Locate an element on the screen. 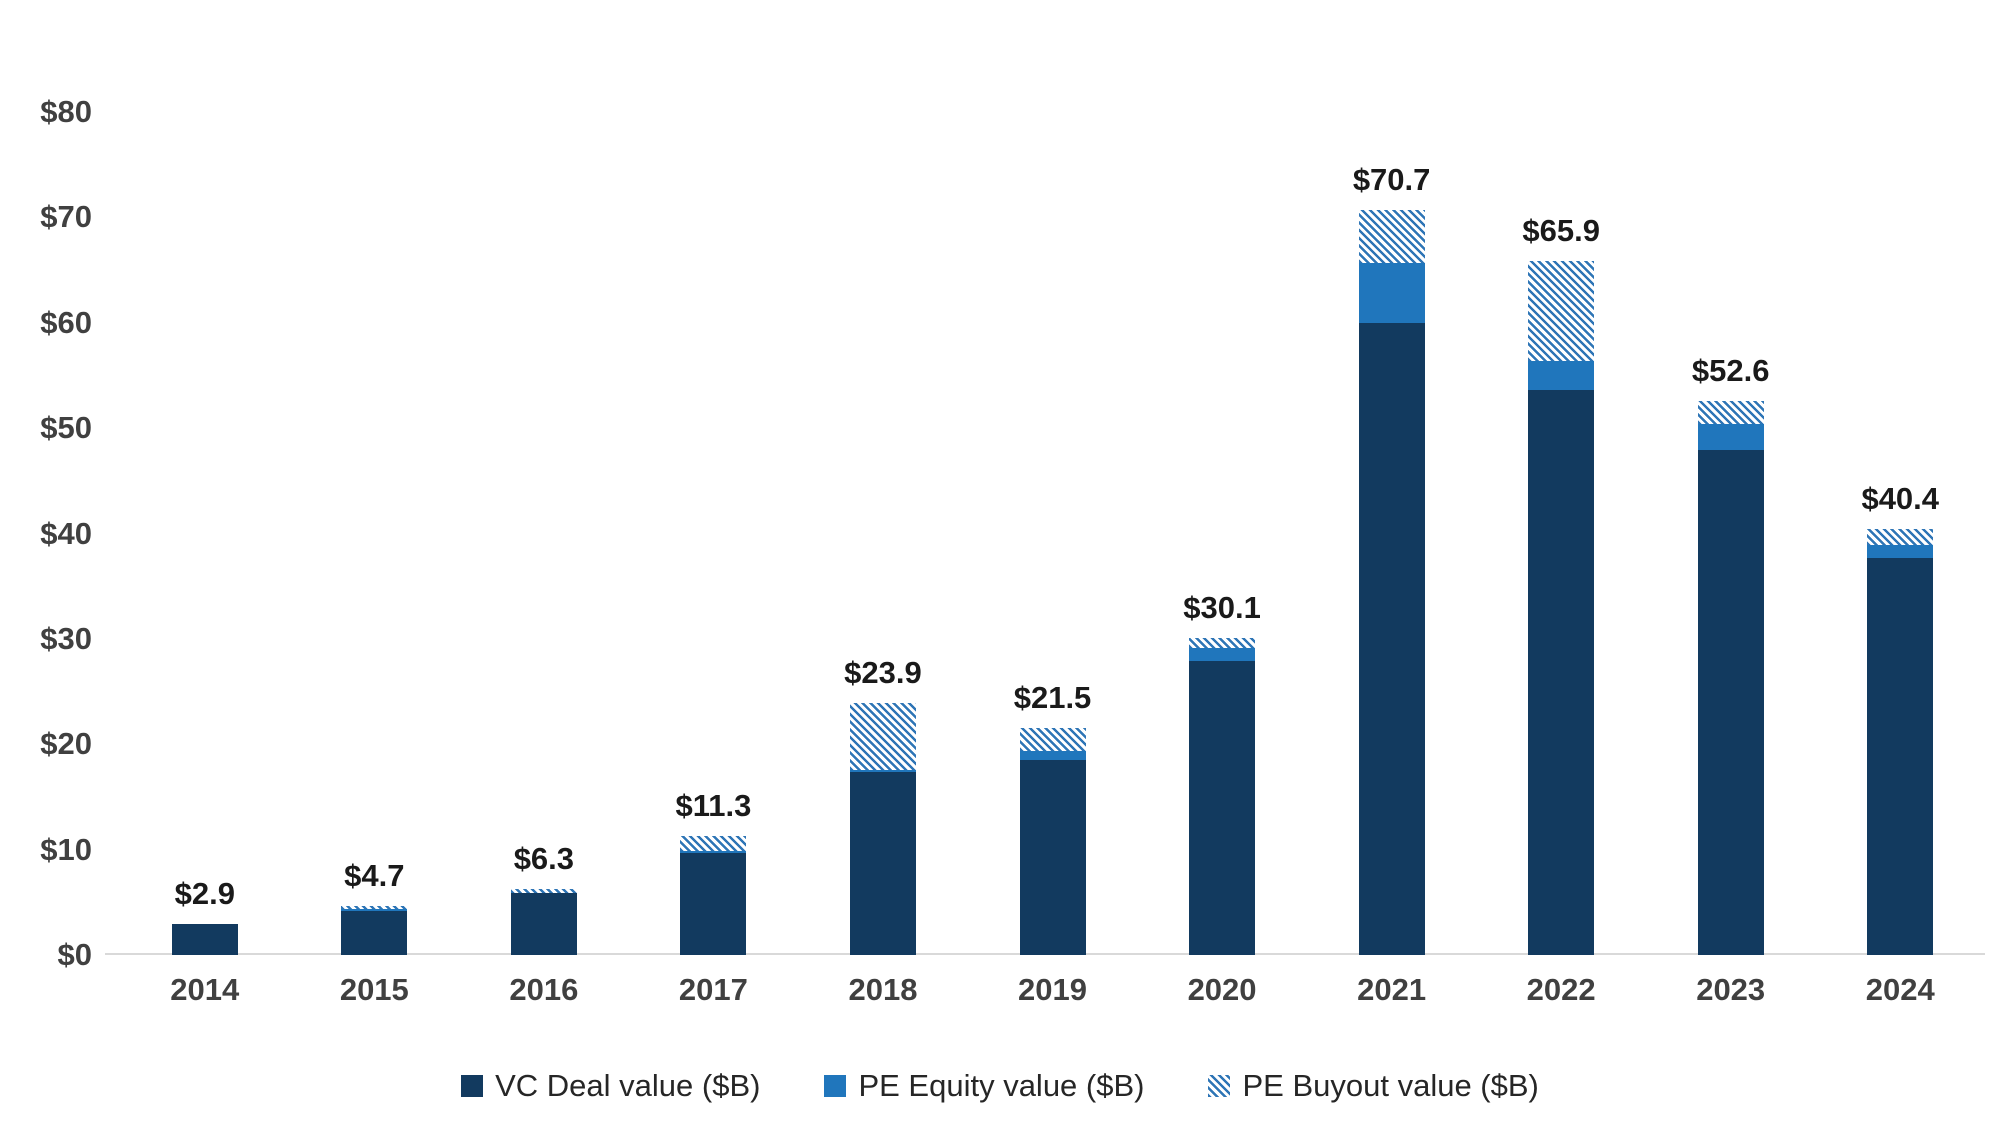 The height and width of the screenshot is (1145, 2000). bar-total-label: $30.1 is located at coordinates (1222, 607).